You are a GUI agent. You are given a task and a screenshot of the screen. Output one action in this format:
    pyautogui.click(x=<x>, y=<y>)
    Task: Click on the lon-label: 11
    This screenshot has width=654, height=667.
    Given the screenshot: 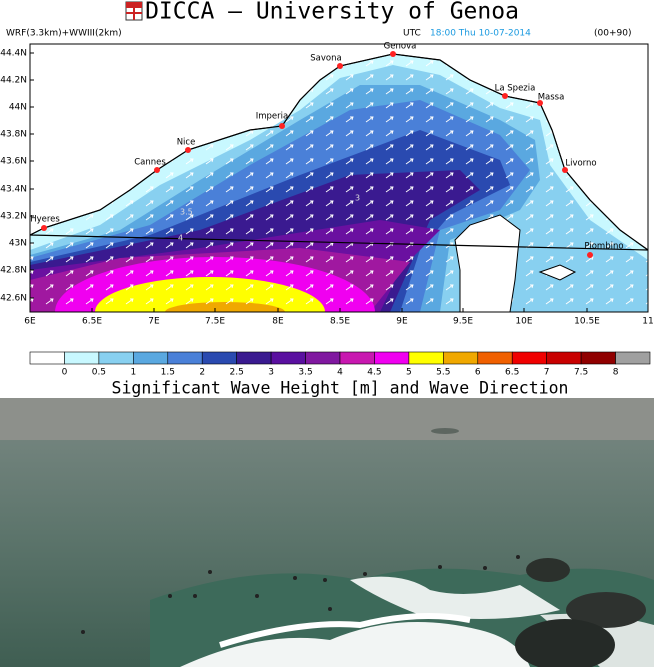 What is the action you would take?
    pyautogui.click(x=647, y=322)
    